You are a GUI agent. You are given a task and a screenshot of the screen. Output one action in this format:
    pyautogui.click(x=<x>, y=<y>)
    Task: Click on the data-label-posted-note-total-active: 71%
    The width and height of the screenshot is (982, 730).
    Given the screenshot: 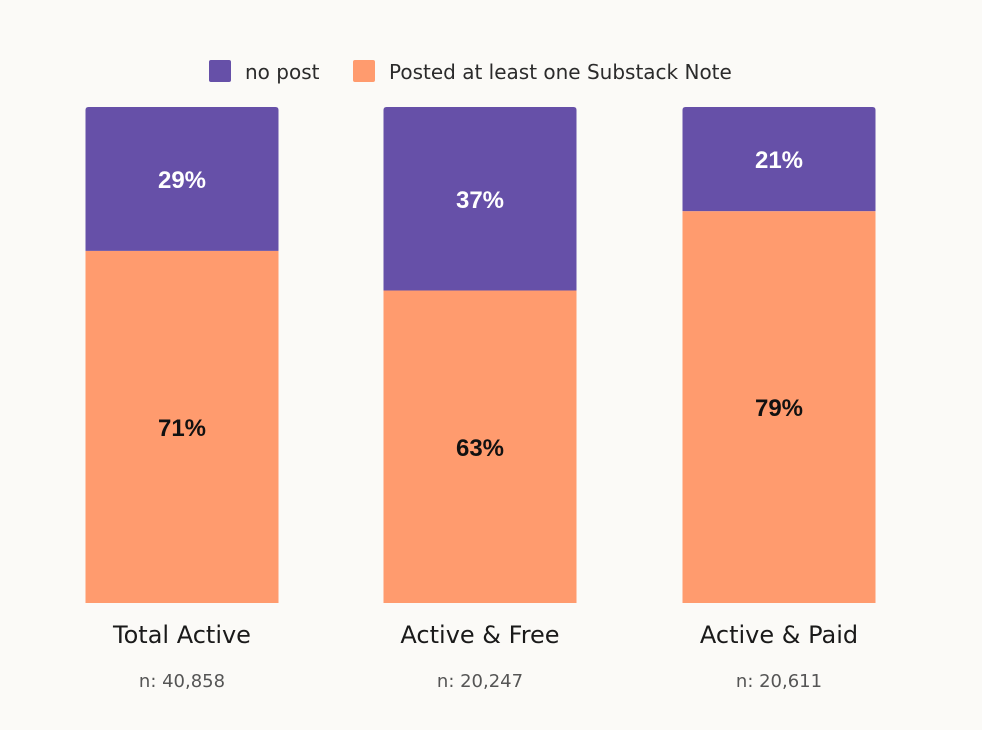 What is the action you would take?
    pyautogui.click(x=182, y=428)
    